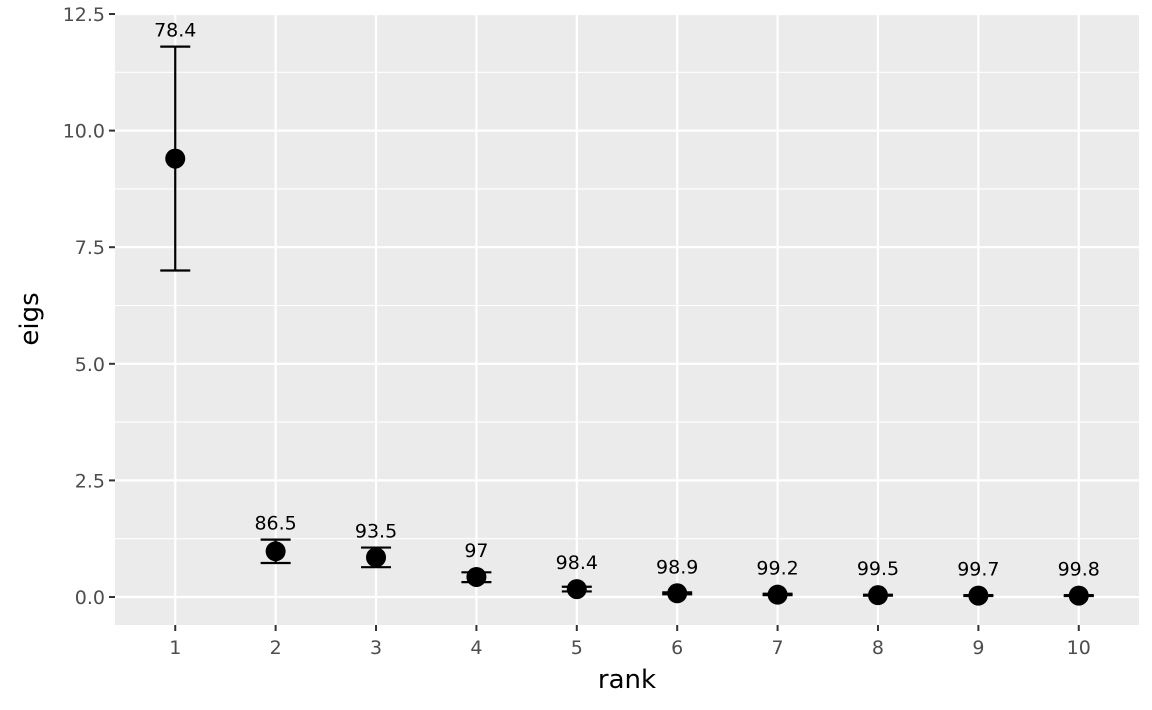 This screenshot has height=710, width=1152. Describe the element at coordinates (1079, 570) in the screenshot. I see `data-label: 99.8` at that location.